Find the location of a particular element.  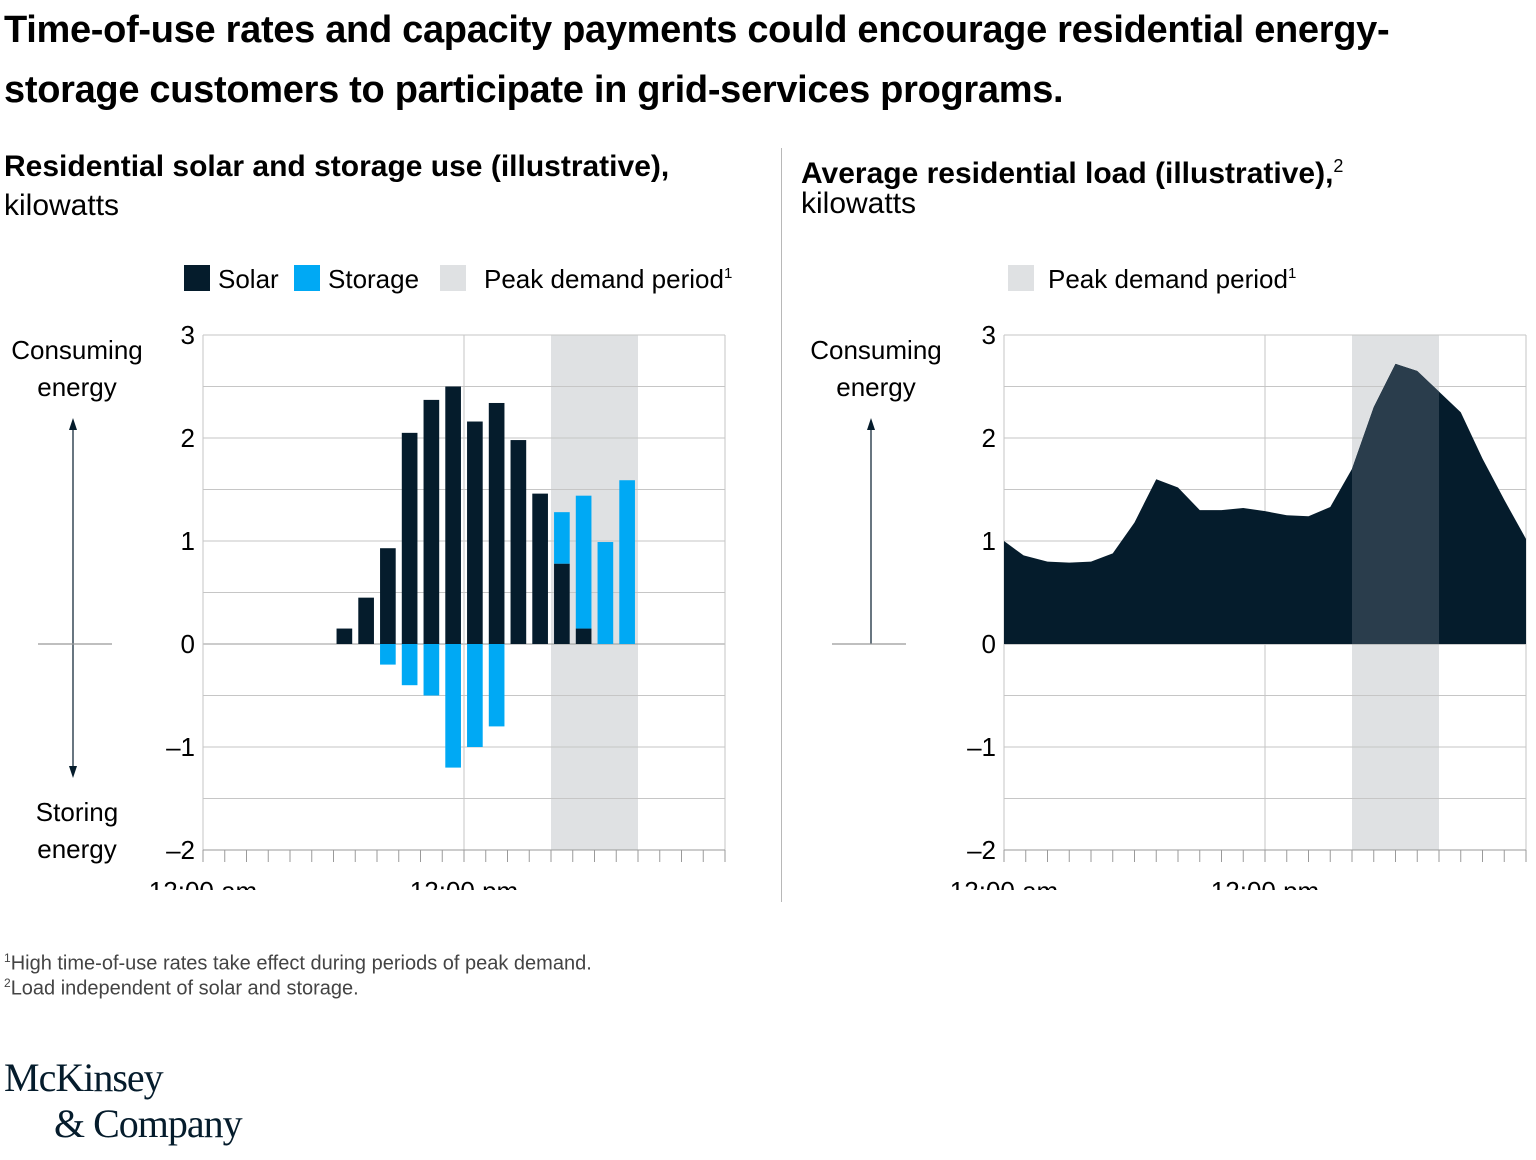

storing-label-line2: energy is located at coordinates (77, 849).